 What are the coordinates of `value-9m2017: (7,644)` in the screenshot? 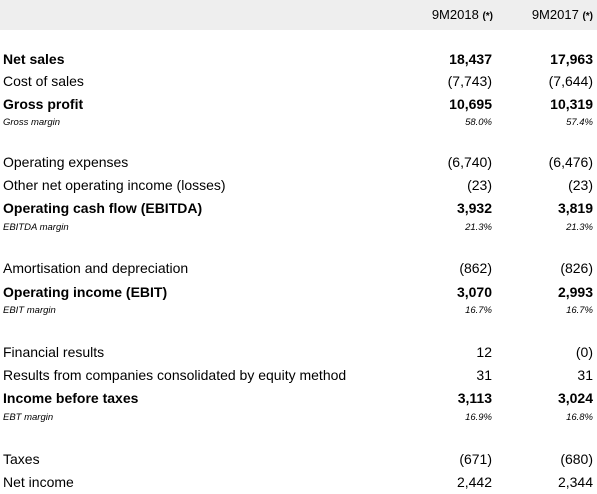 It's located at (570, 81).